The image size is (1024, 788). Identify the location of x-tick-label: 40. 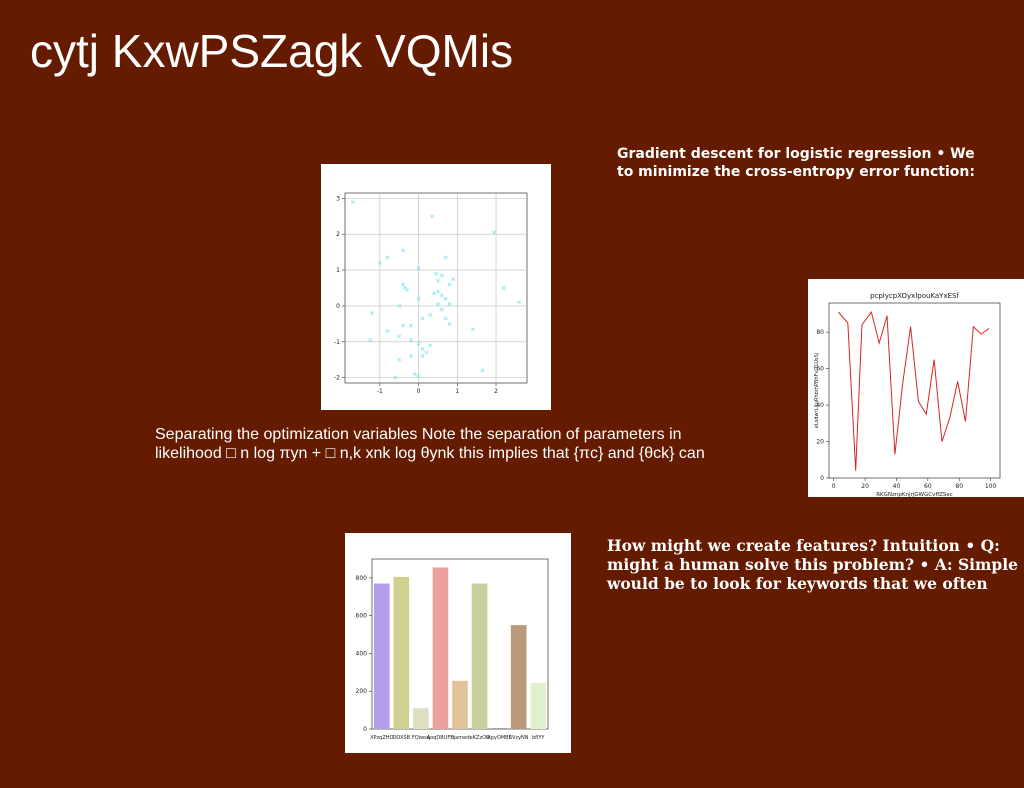
(897, 486).